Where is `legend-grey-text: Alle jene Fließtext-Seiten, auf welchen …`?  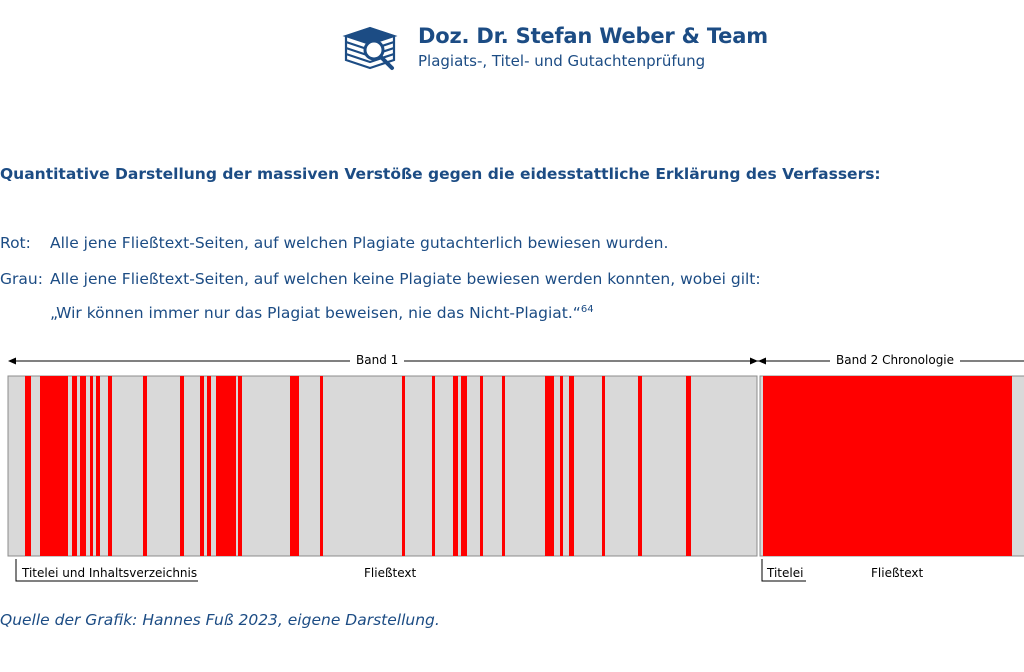 legend-grey-text: Alle jene Fließtext-Seiten, auf welchen … is located at coordinates (405, 279).